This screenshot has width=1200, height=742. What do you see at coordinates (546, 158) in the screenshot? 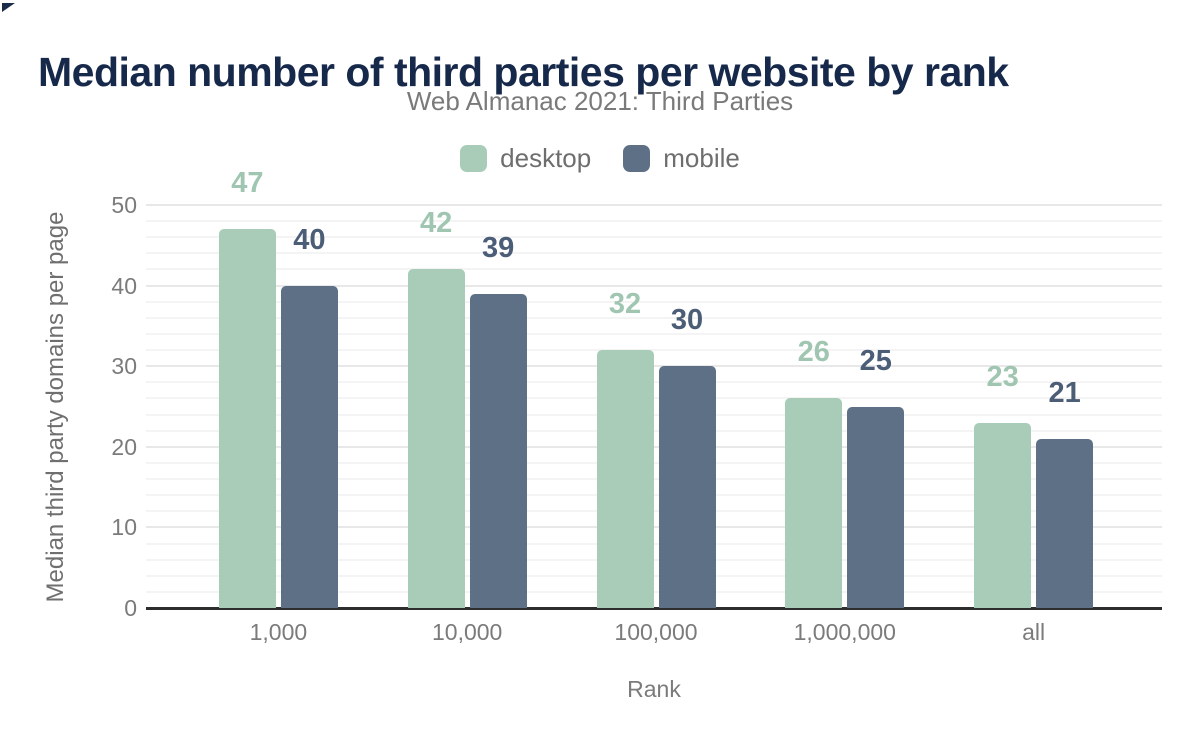
I see `legend-label-desktop: desktop` at bounding box center [546, 158].